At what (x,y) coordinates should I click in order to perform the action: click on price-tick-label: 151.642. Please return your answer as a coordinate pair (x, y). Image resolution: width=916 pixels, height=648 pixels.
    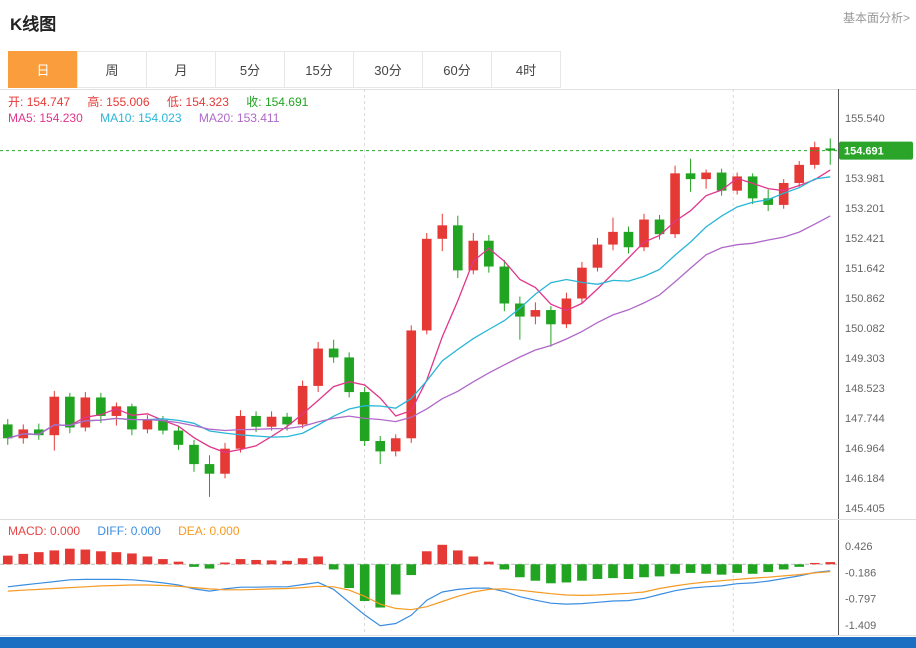
    Looking at the image, I should click on (865, 269).